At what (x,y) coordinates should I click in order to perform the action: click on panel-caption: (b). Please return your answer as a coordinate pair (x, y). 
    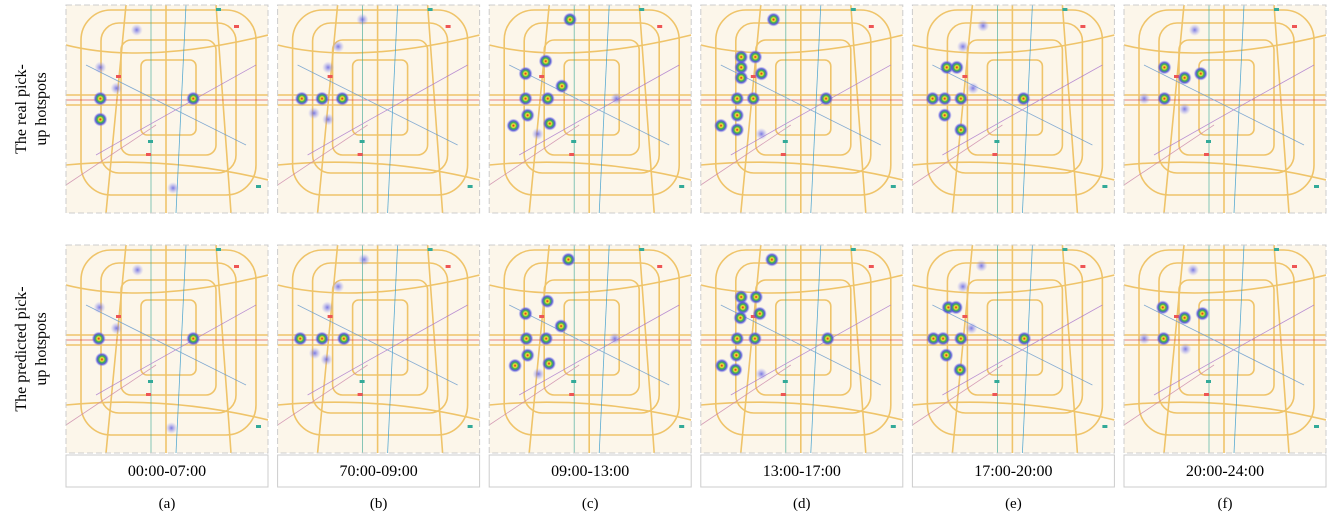
    Looking at the image, I should click on (379, 504).